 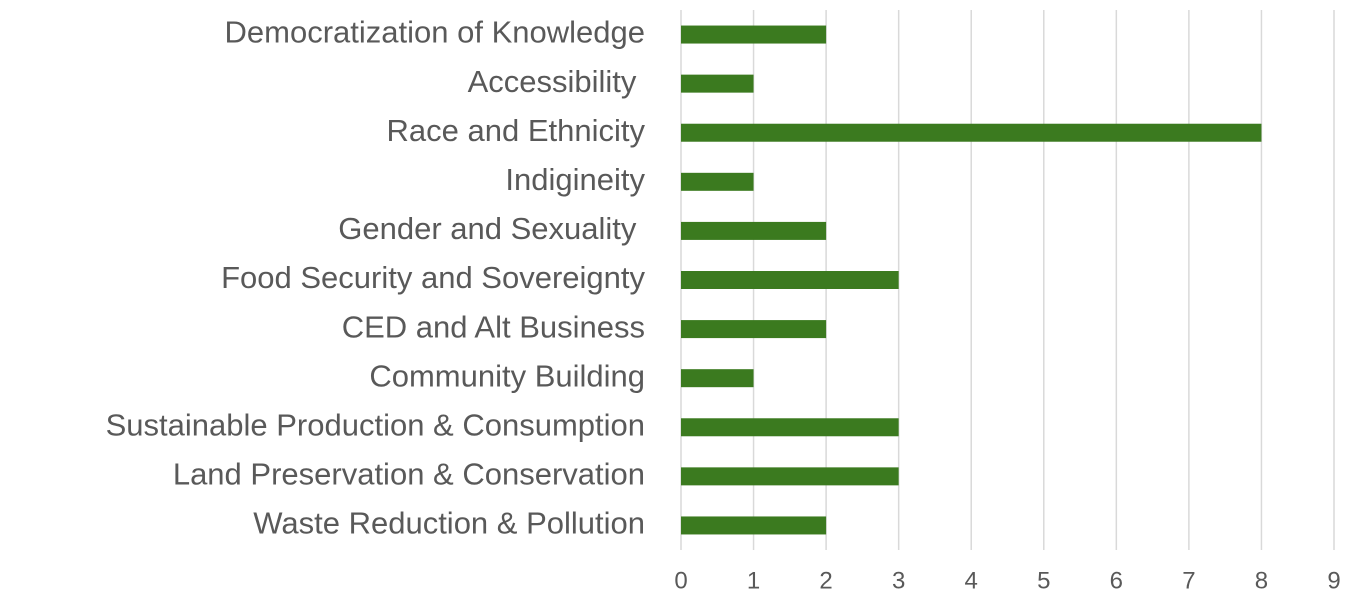 I want to click on category-label: Race and Ethnicity, so click(x=516, y=130).